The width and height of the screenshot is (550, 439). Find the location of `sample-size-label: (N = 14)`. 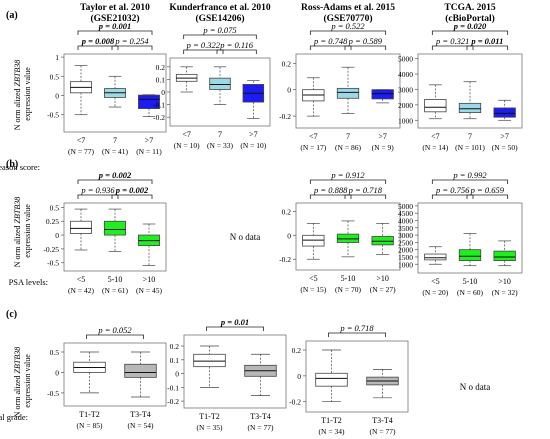

sample-size-label: (N = 14) is located at coordinates (435, 147).